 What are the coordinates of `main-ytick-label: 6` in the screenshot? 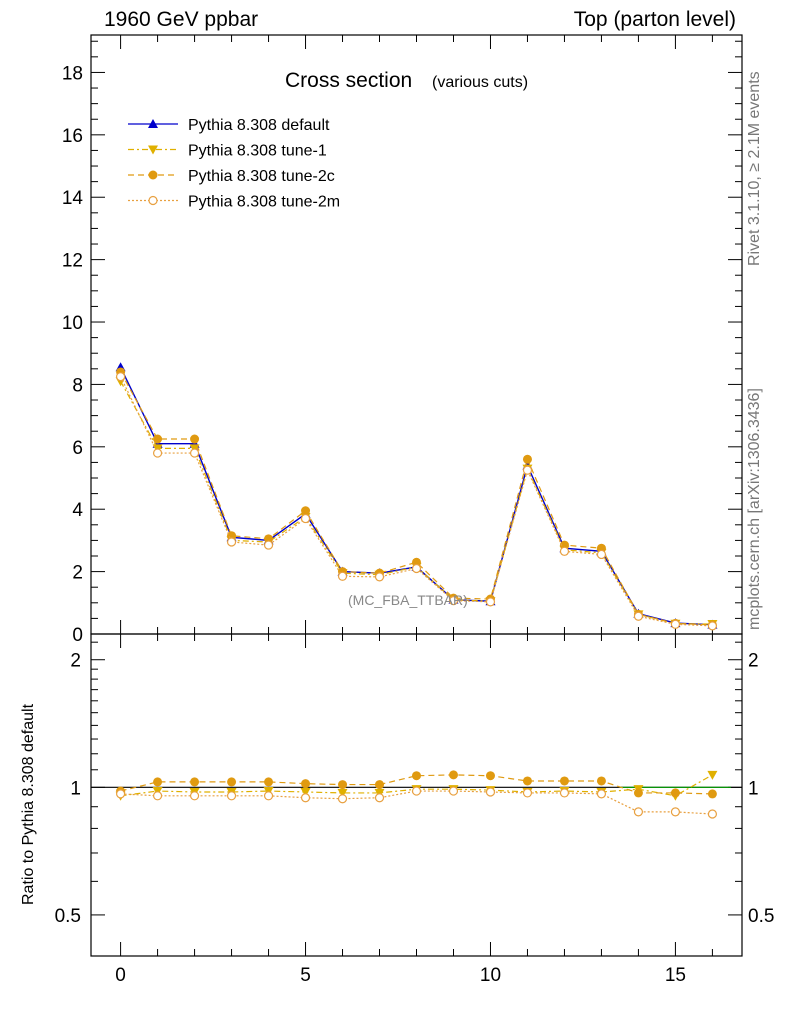 It's located at (77, 448).